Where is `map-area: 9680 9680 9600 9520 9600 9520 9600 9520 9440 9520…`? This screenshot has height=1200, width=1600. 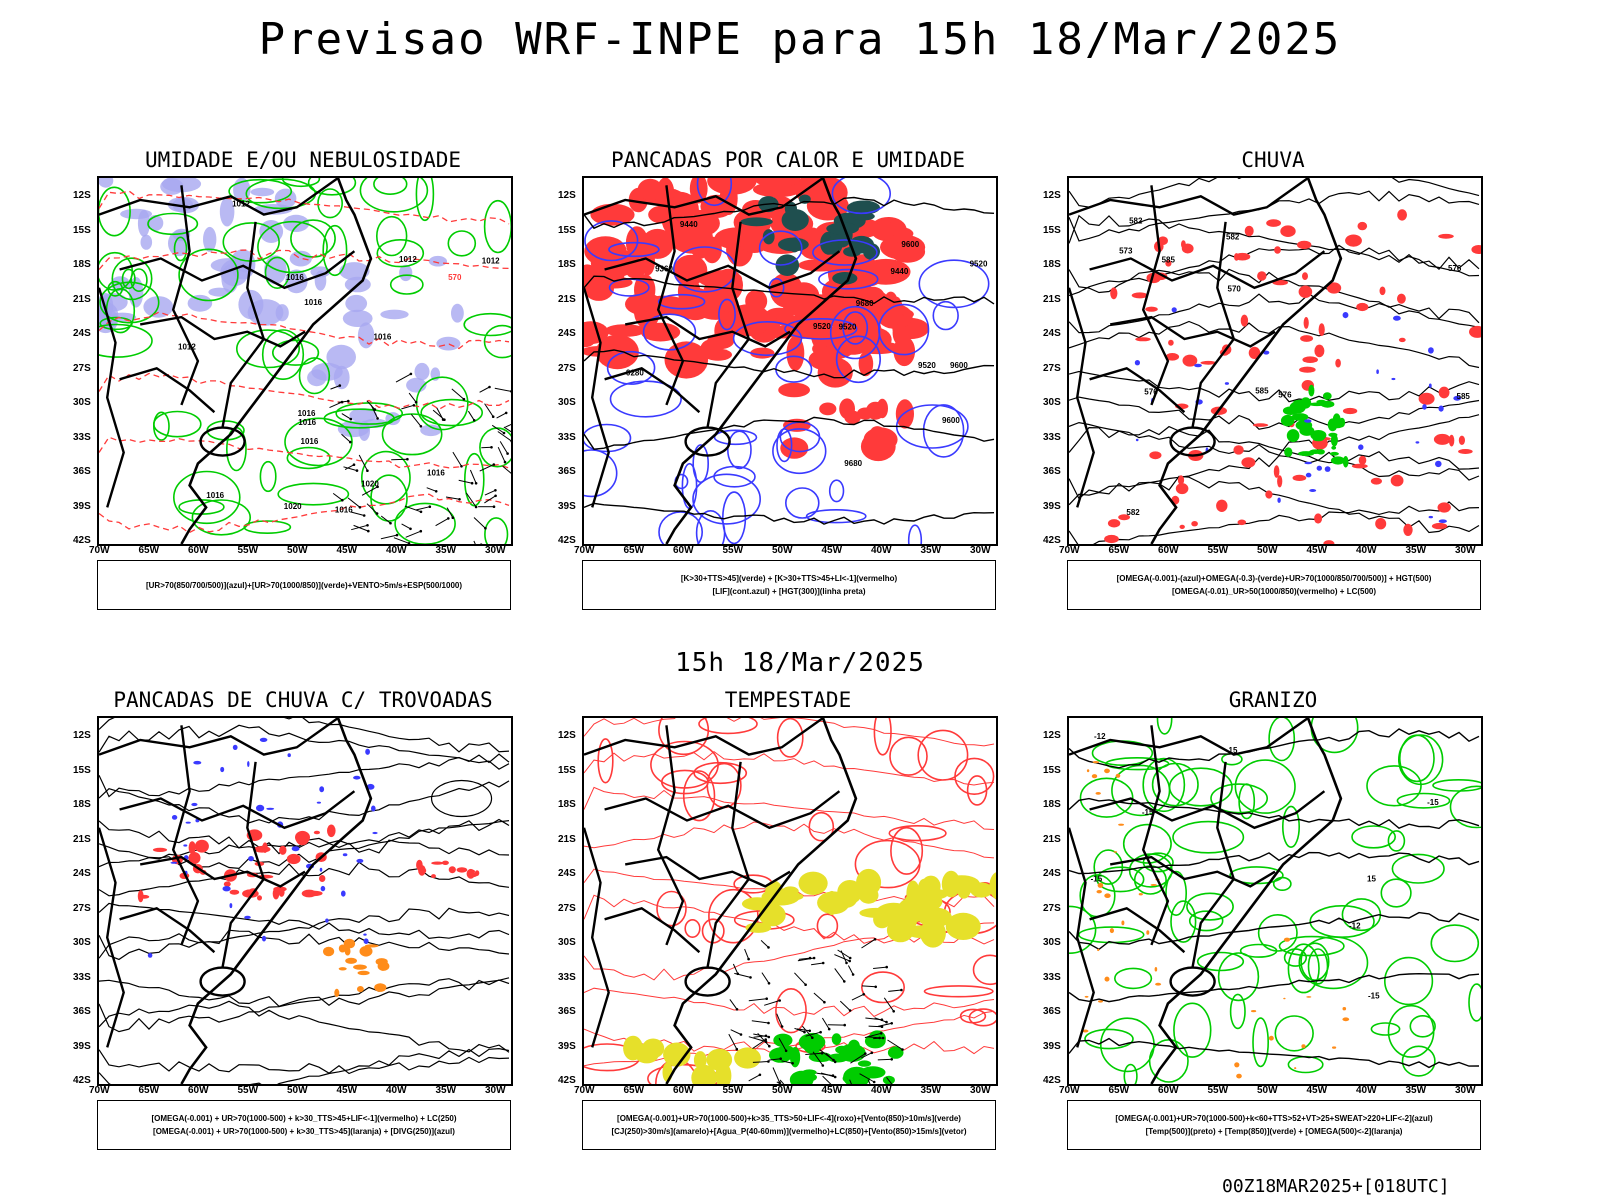 map-area: 9680 9680 9600 9520 9600 9520 9600 9520 9440 9520… is located at coordinates (790, 361).